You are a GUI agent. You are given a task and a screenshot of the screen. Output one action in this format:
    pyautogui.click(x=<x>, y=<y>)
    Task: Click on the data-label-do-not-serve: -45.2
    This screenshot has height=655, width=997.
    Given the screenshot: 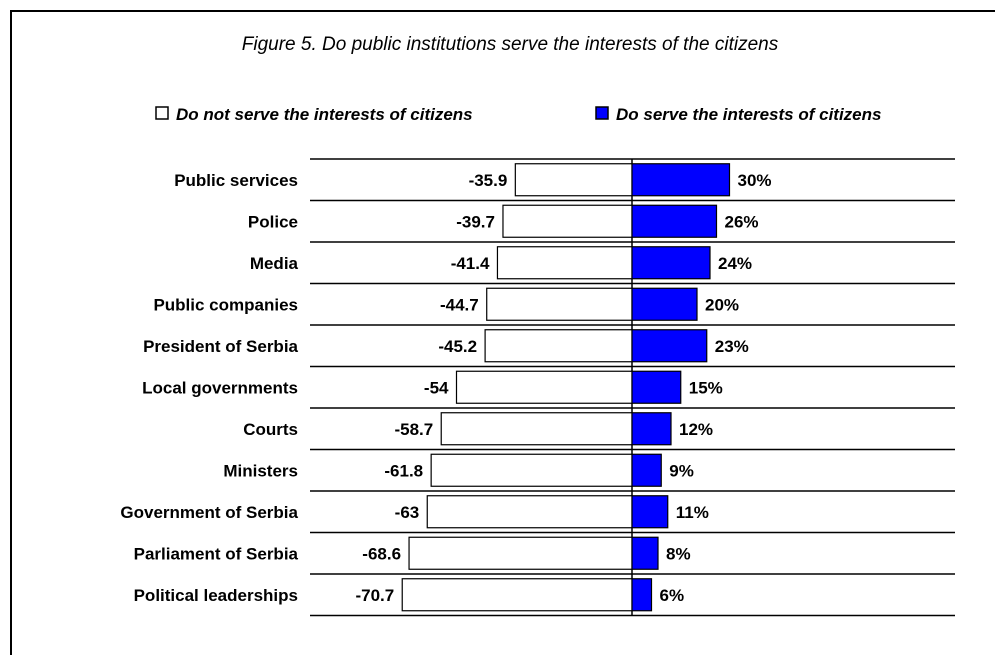 What is the action you would take?
    pyautogui.click(x=457, y=346)
    